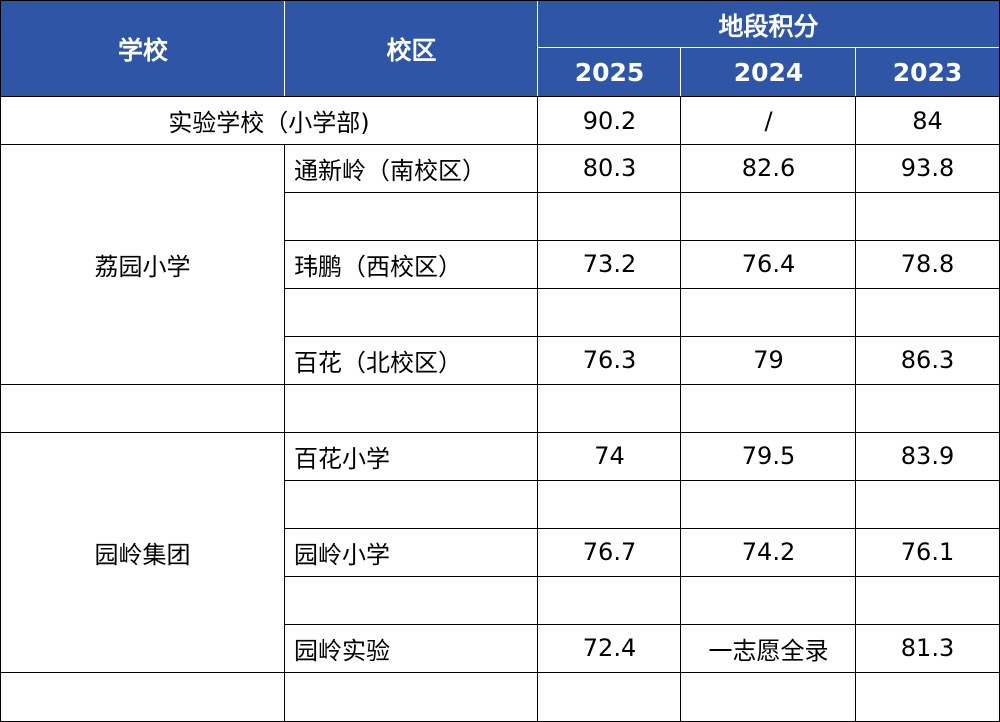 The width and height of the screenshot is (1000, 722). I want to click on campus-cell: 通新岭（南校区）, so click(390, 170).